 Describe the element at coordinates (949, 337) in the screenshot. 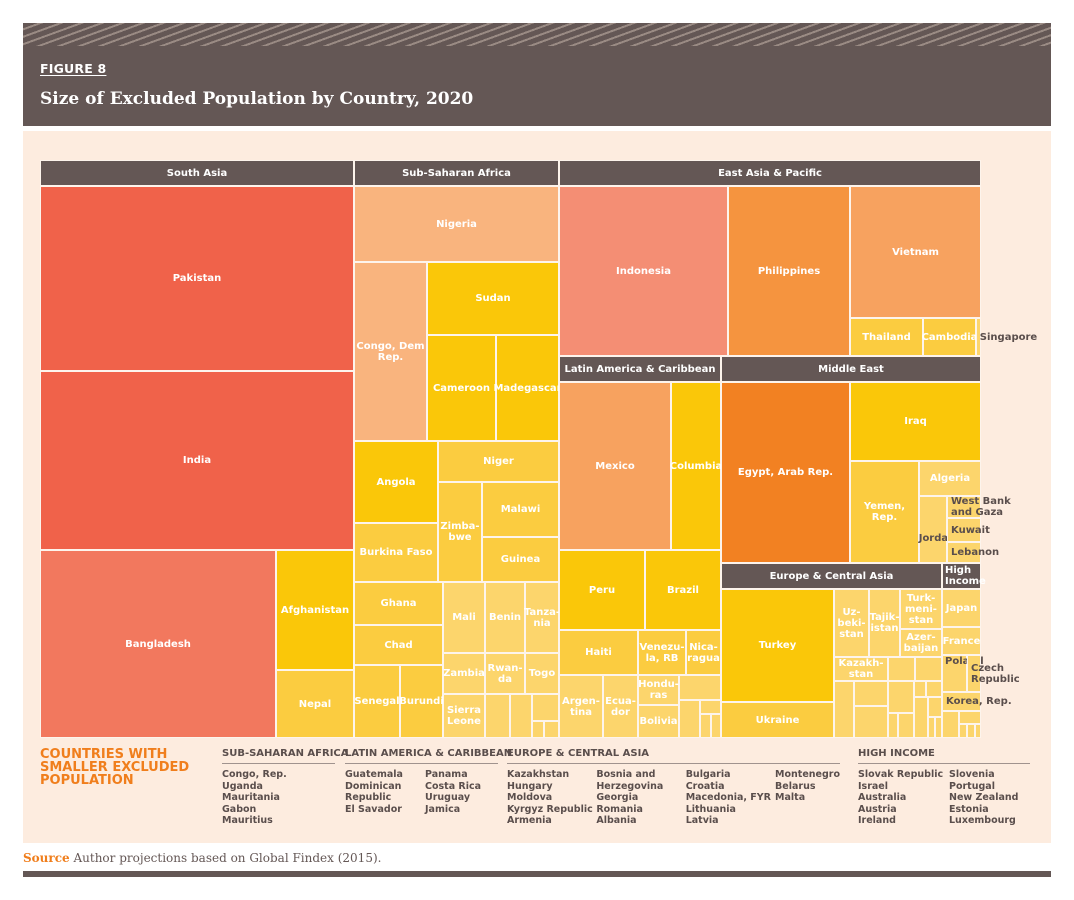

I see `tile-label: Cambodia` at that location.